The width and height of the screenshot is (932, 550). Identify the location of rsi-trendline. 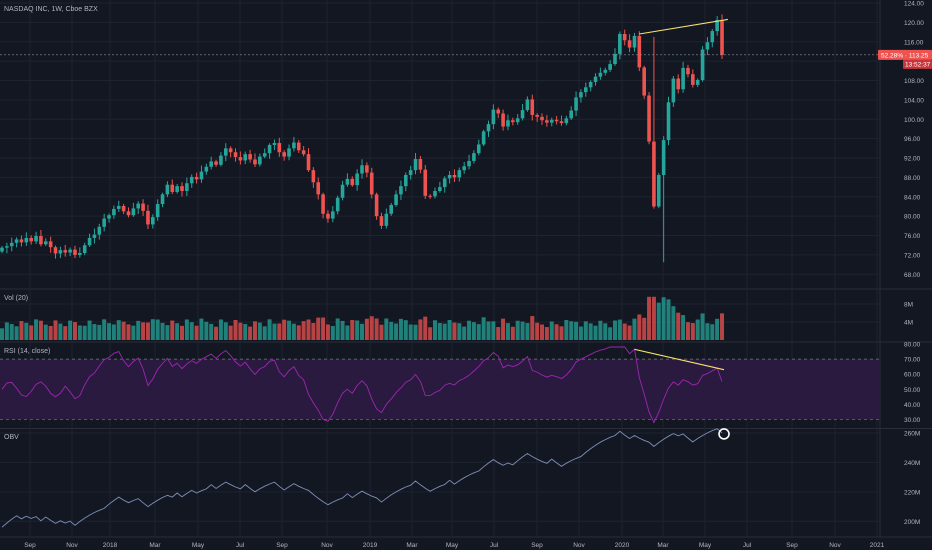
(679, 359).